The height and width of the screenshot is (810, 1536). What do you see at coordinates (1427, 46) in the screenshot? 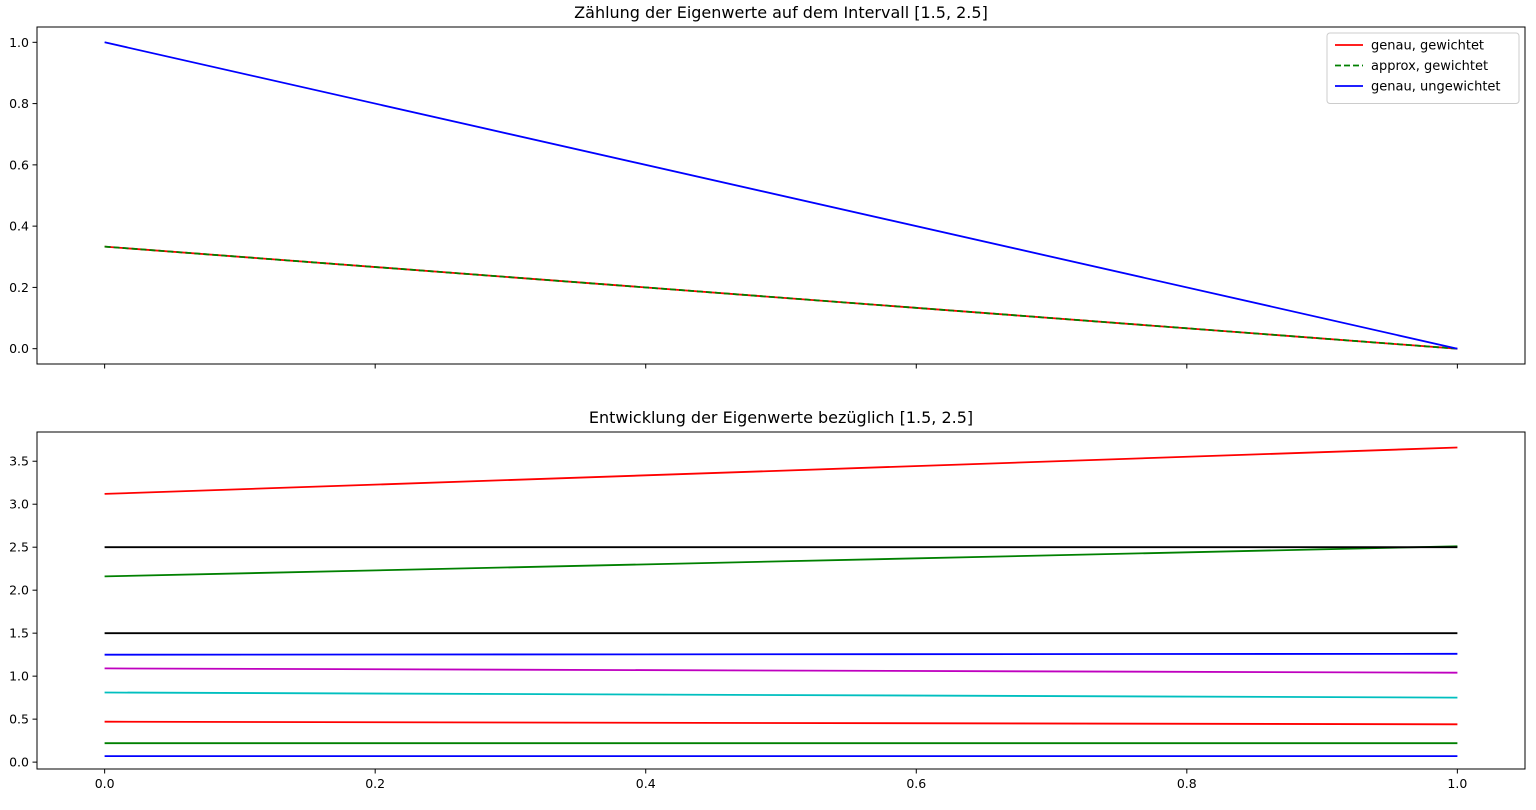
I see `legend-label: genau, gewichtet` at bounding box center [1427, 46].